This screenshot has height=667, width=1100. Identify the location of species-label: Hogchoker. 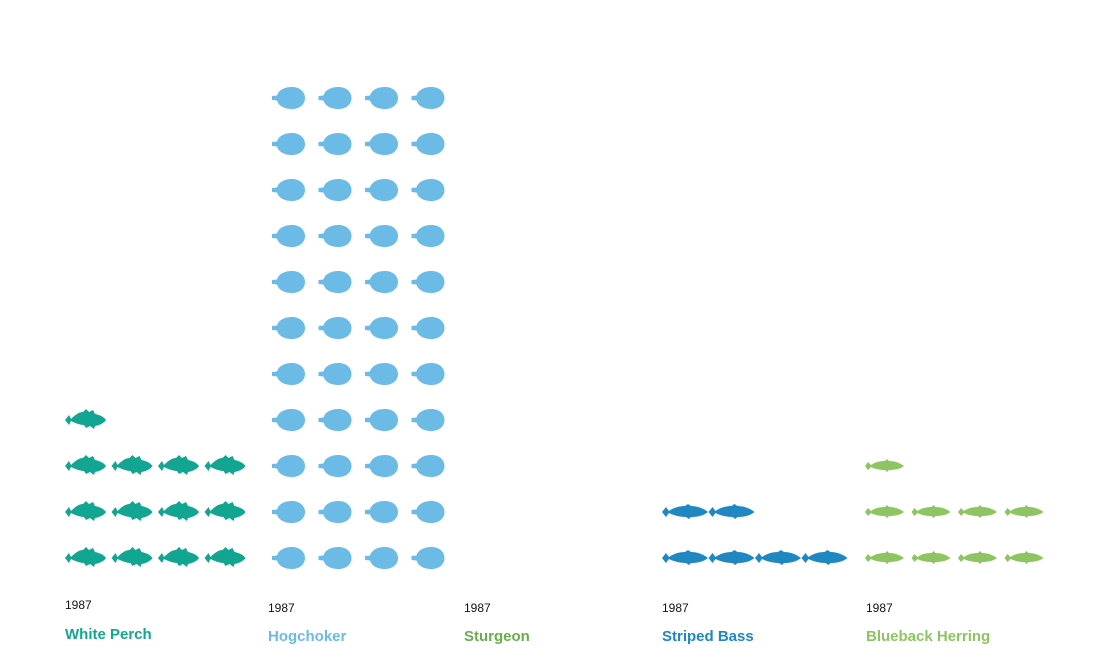
(307, 636).